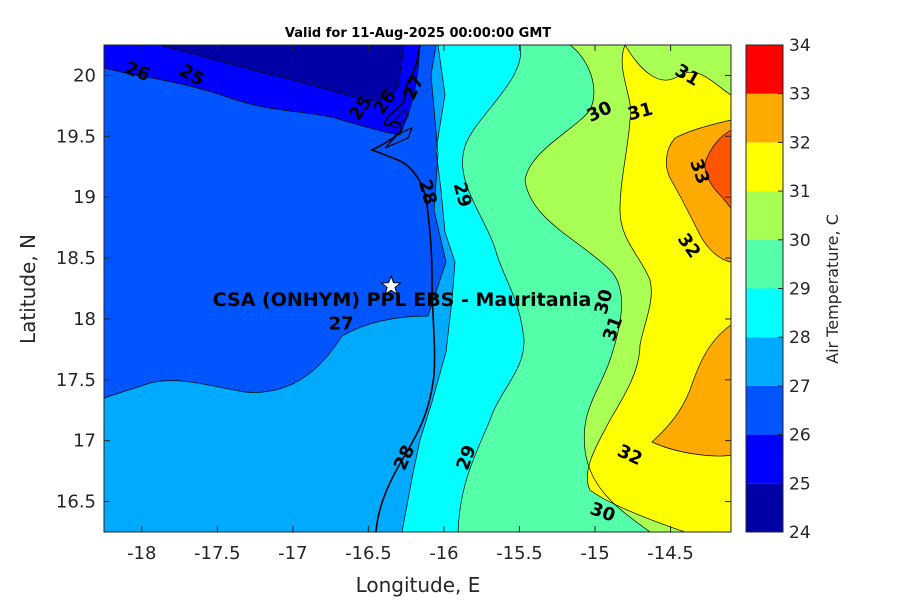  What do you see at coordinates (341, 323) in the screenshot?
I see `contour-label: 27` at bounding box center [341, 323].